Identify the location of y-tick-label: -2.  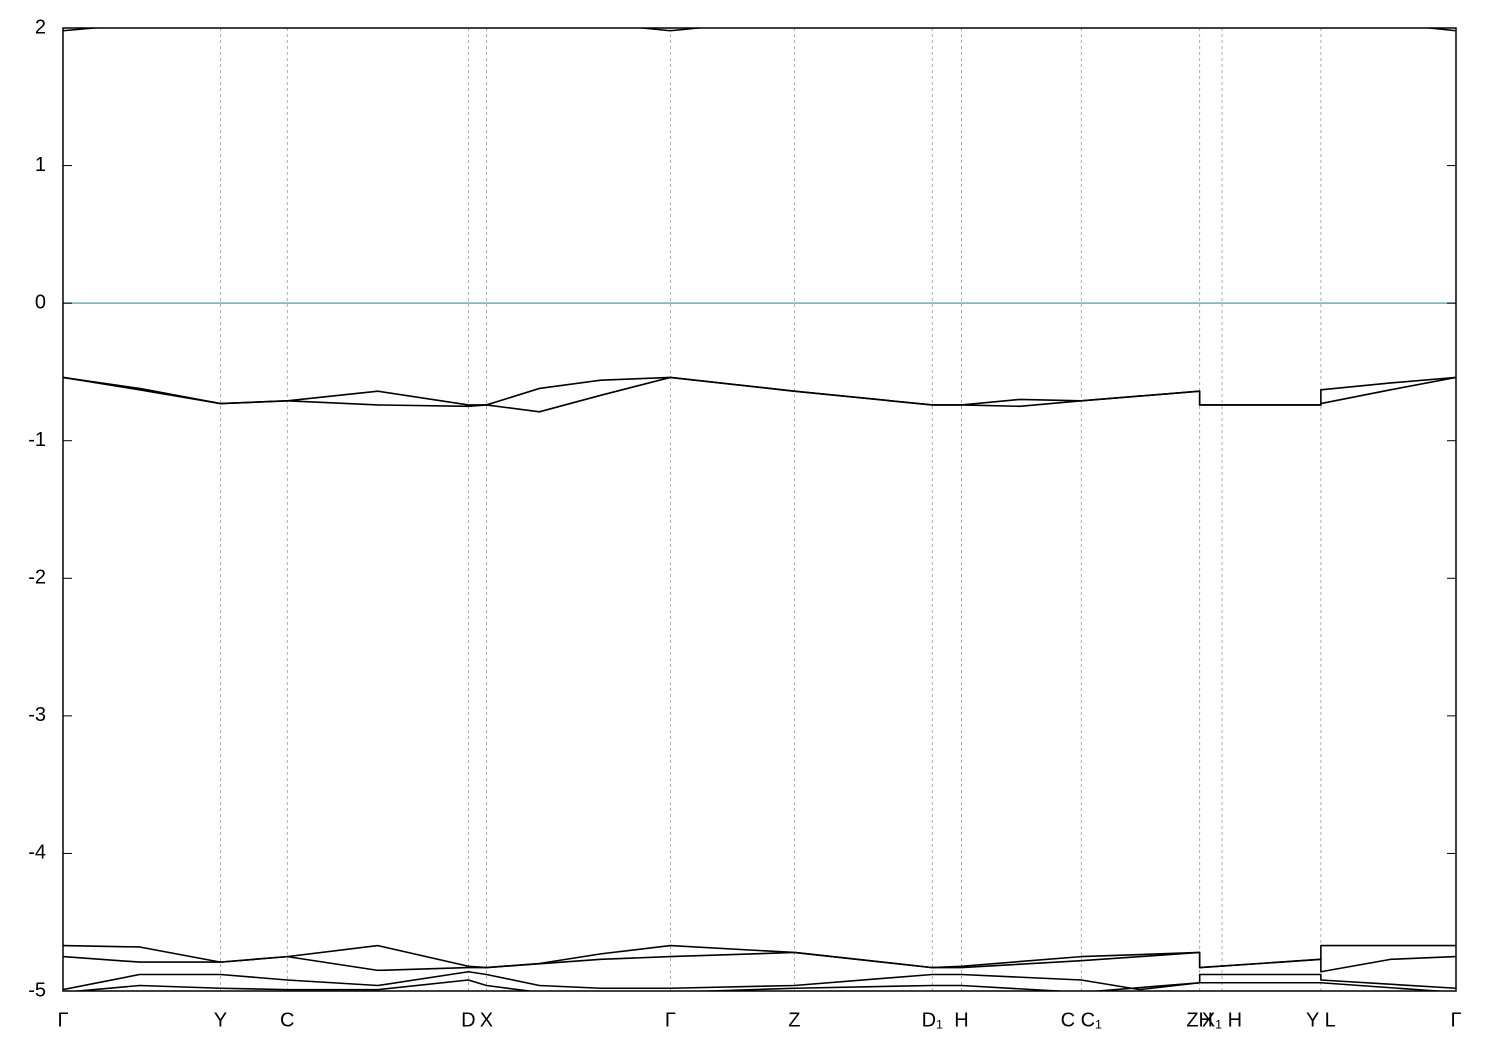
(37, 578).